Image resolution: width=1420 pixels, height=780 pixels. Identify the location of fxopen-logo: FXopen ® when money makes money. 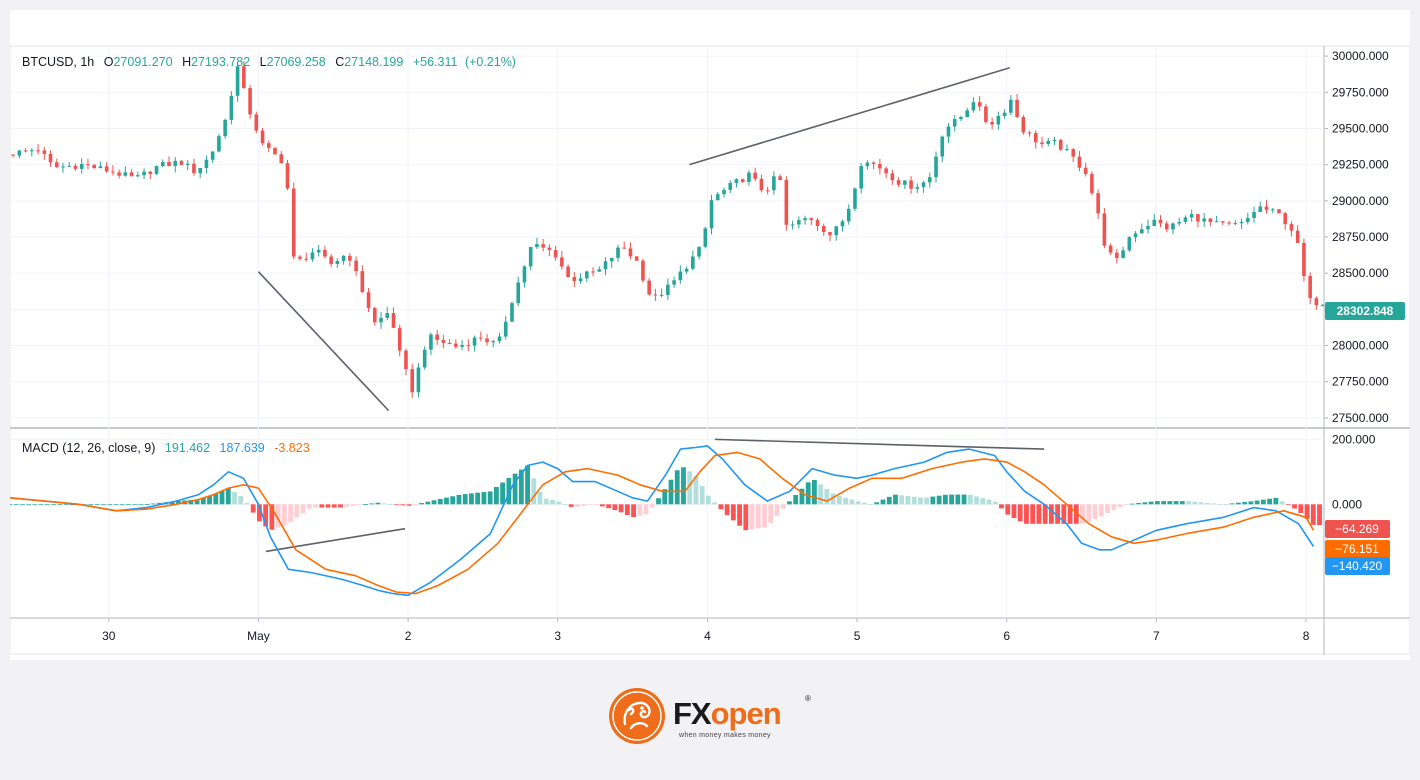
(714, 717).